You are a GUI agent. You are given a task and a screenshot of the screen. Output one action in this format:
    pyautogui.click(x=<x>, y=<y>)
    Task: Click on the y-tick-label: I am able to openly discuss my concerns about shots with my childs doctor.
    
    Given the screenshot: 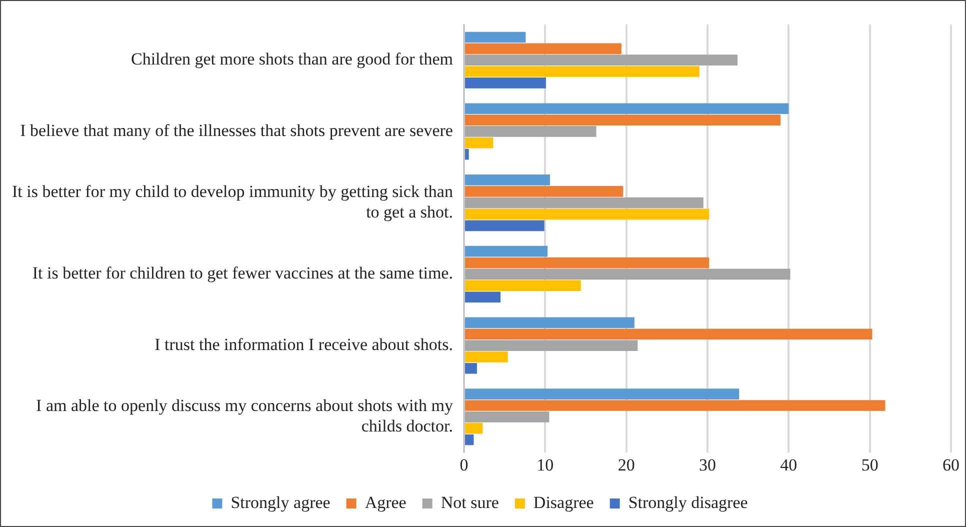 What is the action you would take?
    pyautogui.click(x=245, y=416)
    